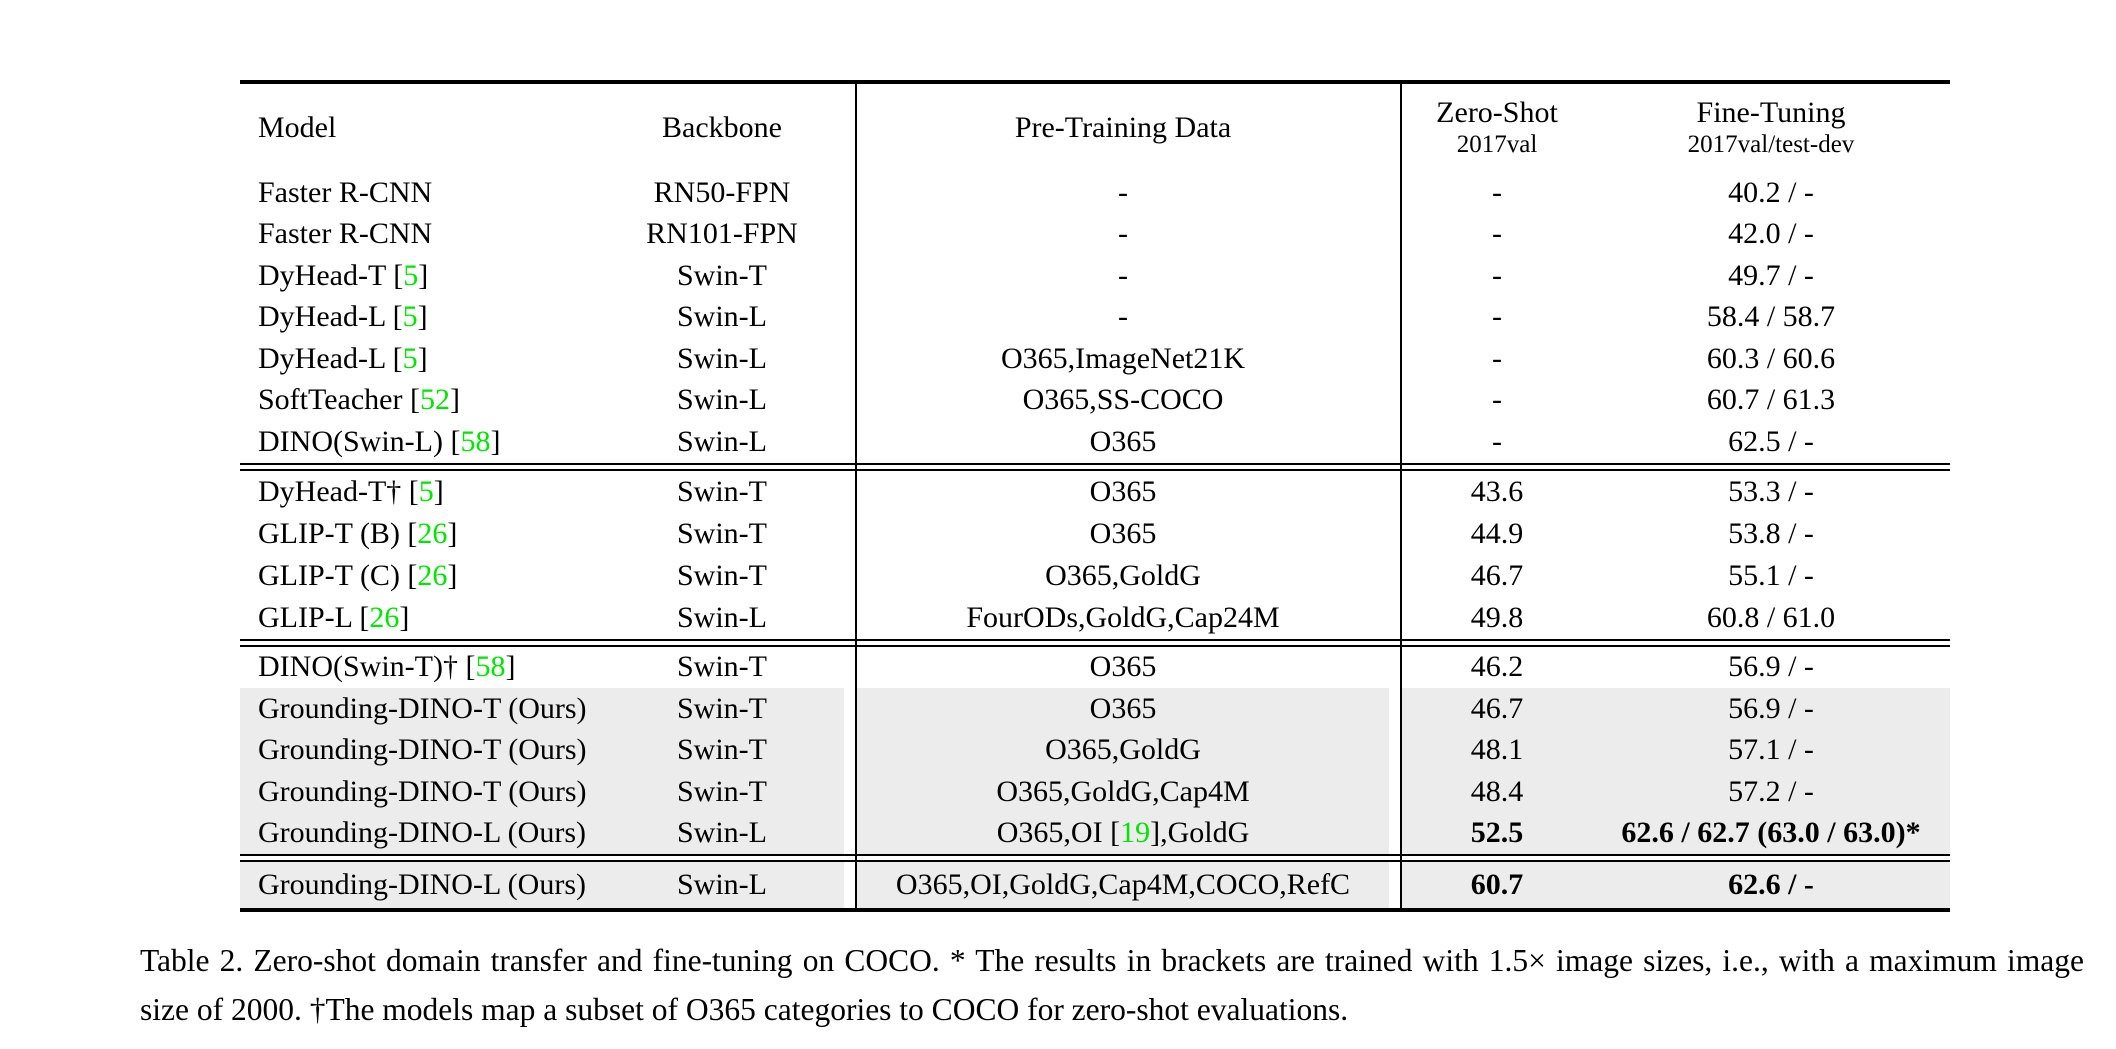 The height and width of the screenshot is (1049, 2116). Describe the element at coordinates (1771, 400) in the screenshot. I see `finetune-cell: 60.7 / 61.3` at that location.